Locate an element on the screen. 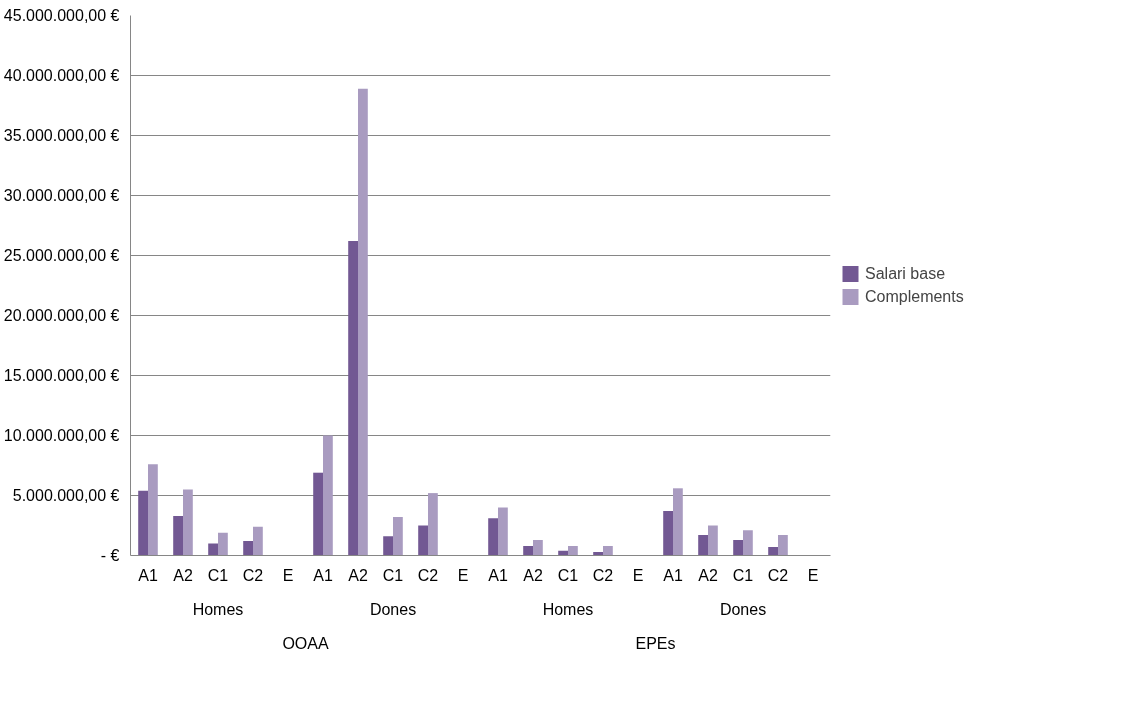 This screenshot has height=713, width=1130. y-tick-label: 5.000.000,00 € is located at coordinates (66, 495).